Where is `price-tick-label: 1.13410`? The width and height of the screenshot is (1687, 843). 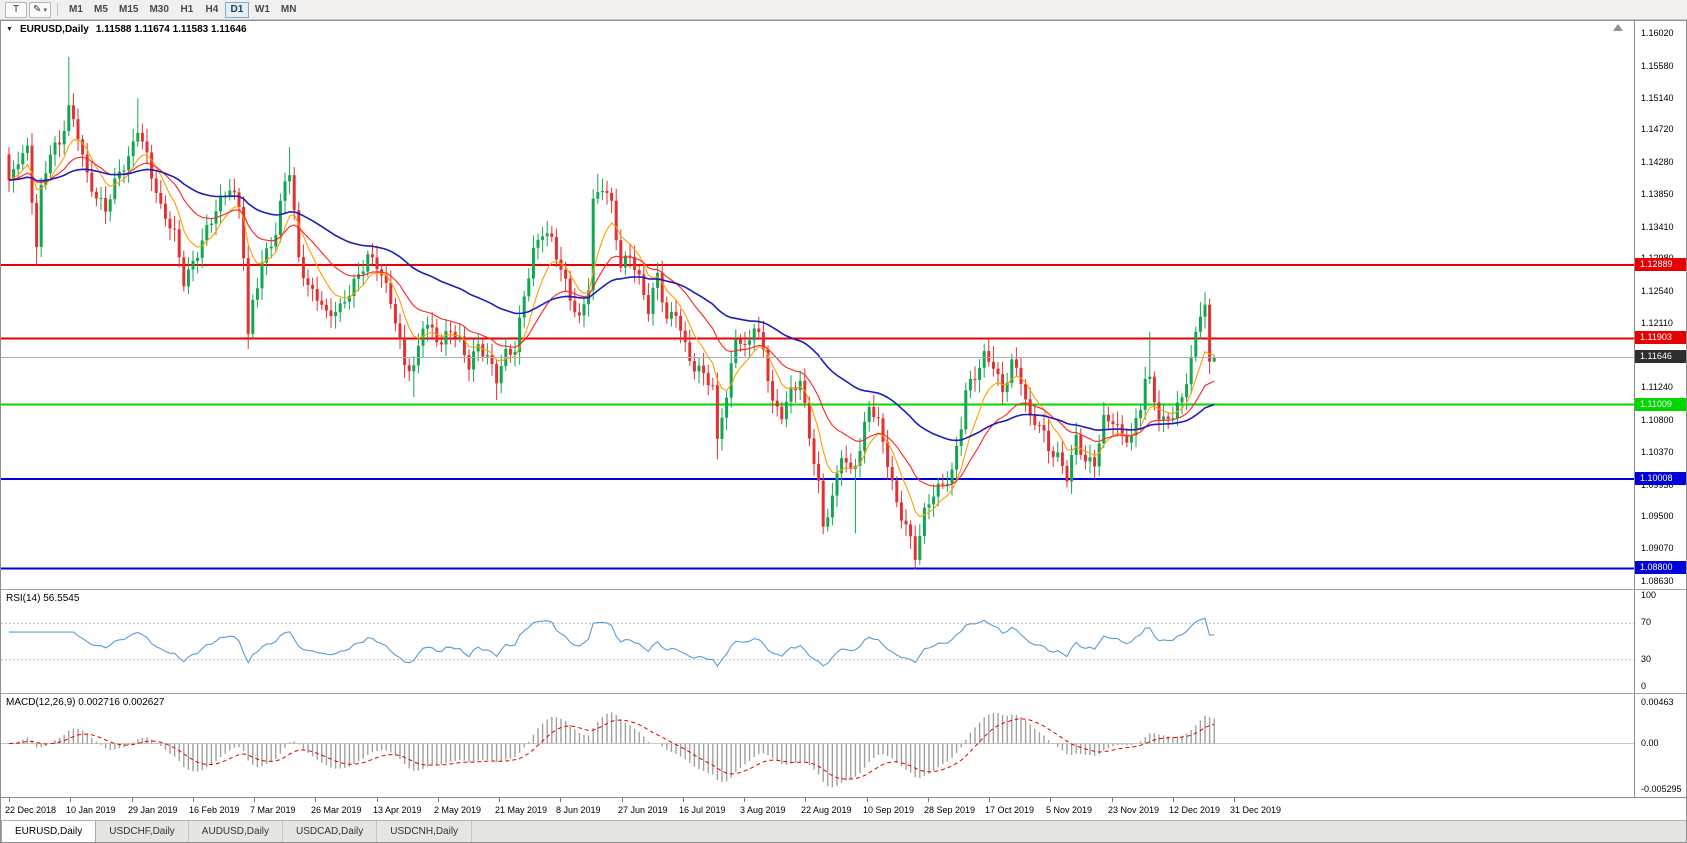
price-tick-label: 1.13410 is located at coordinates (1657, 227).